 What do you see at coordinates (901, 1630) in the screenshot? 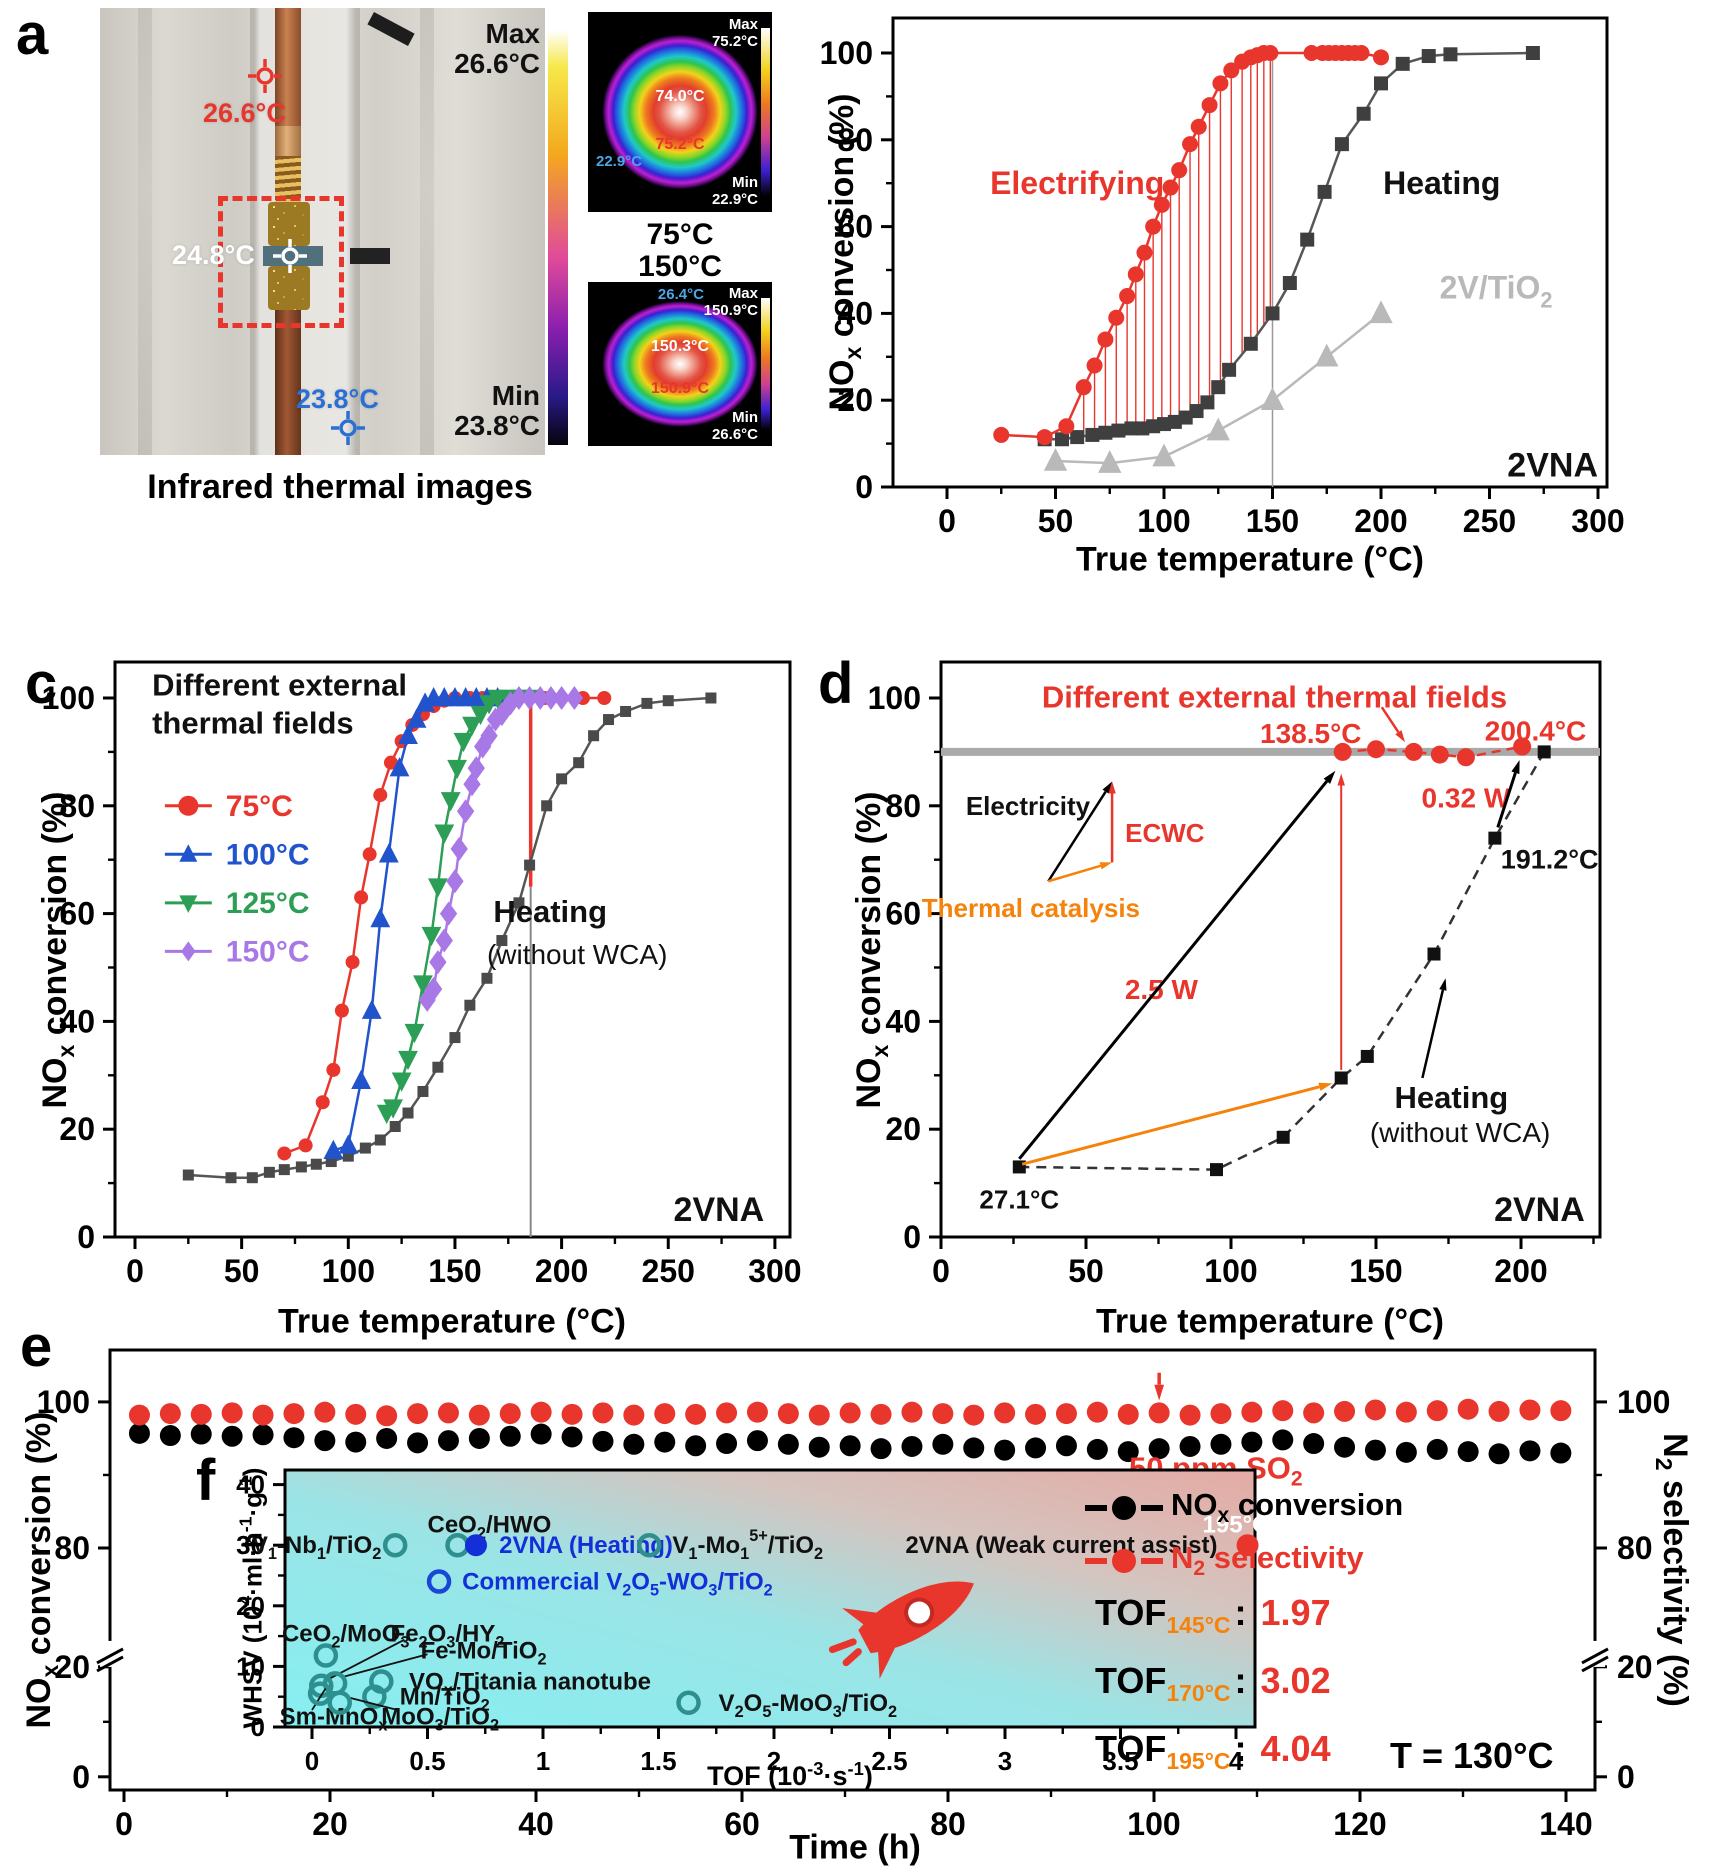
I see `rocket-icon` at bounding box center [901, 1630].